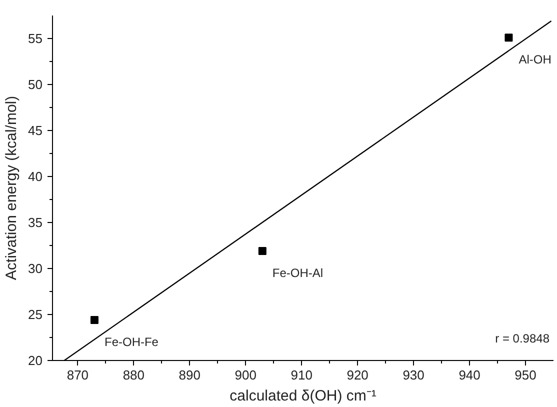 This screenshot has width=557, height=407. I want to click on annotation: Fe-OH-Fe, so click(131, 342).